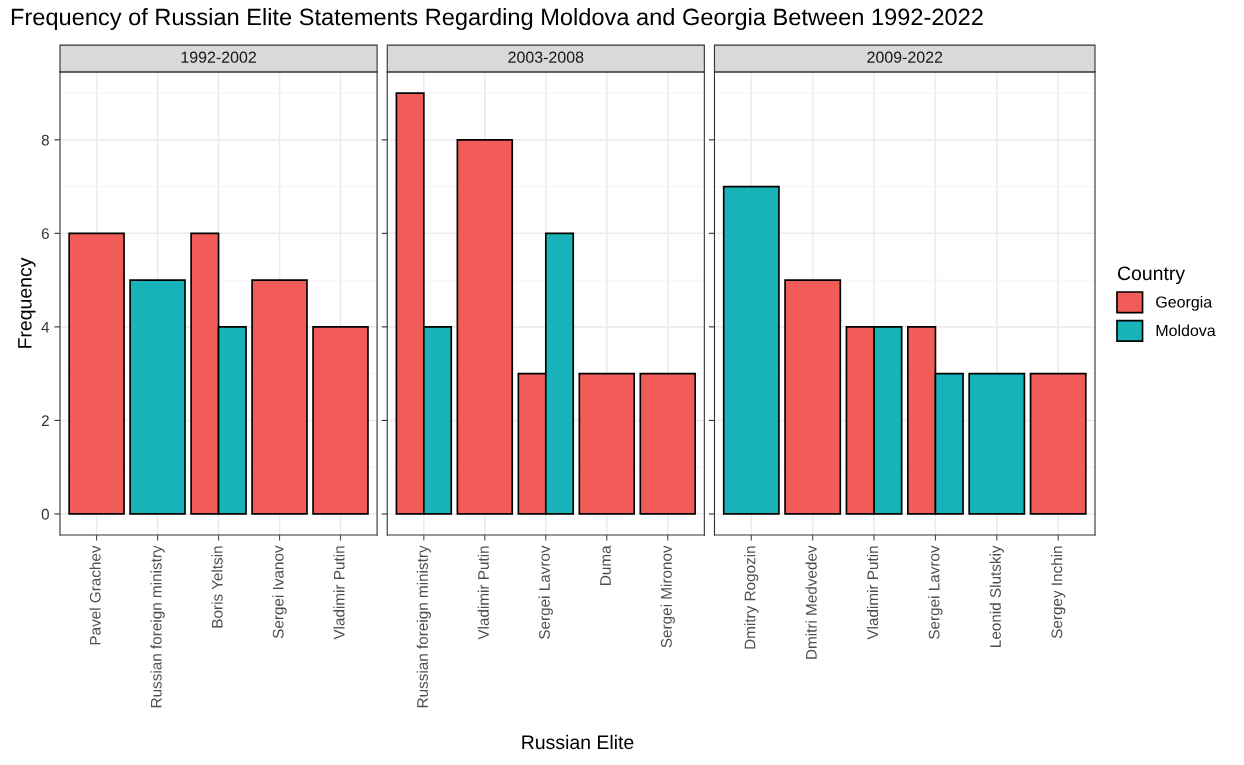 This screenshot has width=1244, height=765. I want to click on y-axis-title: Frequency, so click(27, 302).